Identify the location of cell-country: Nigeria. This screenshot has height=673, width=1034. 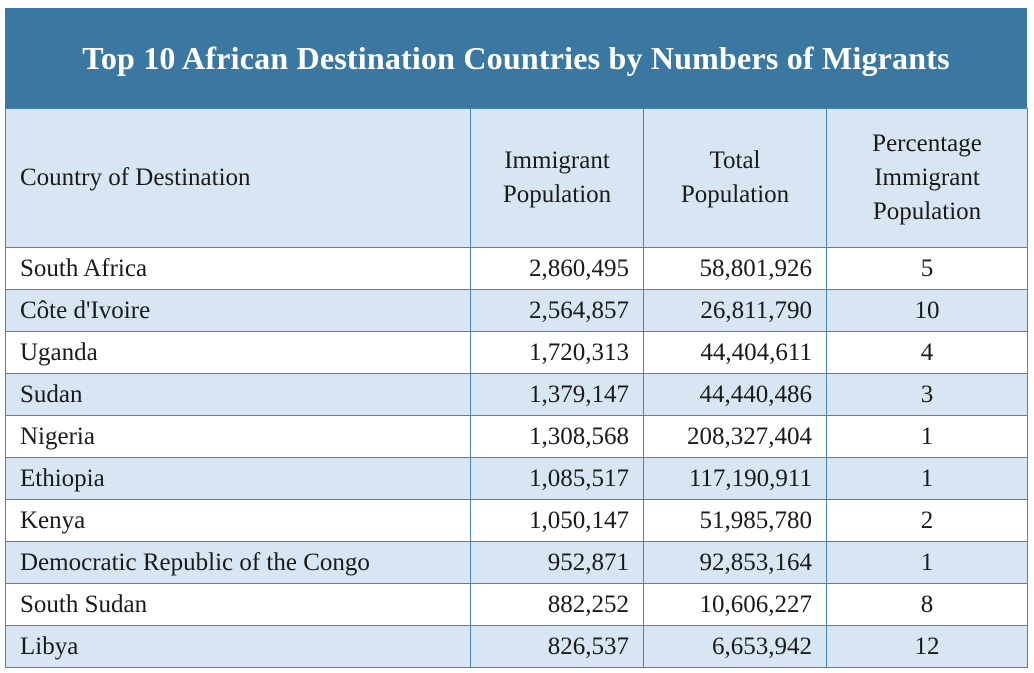
(238, 436).